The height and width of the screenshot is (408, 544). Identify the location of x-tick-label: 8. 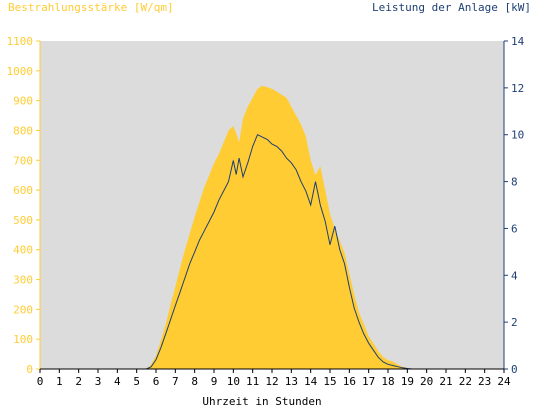
(194, 381).